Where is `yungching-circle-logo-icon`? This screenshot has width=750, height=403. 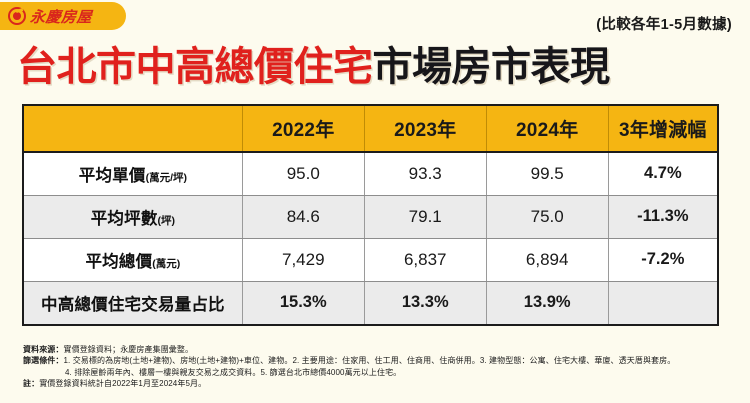
yungching-circle-logo-icon is located at coordinates (17, 16).